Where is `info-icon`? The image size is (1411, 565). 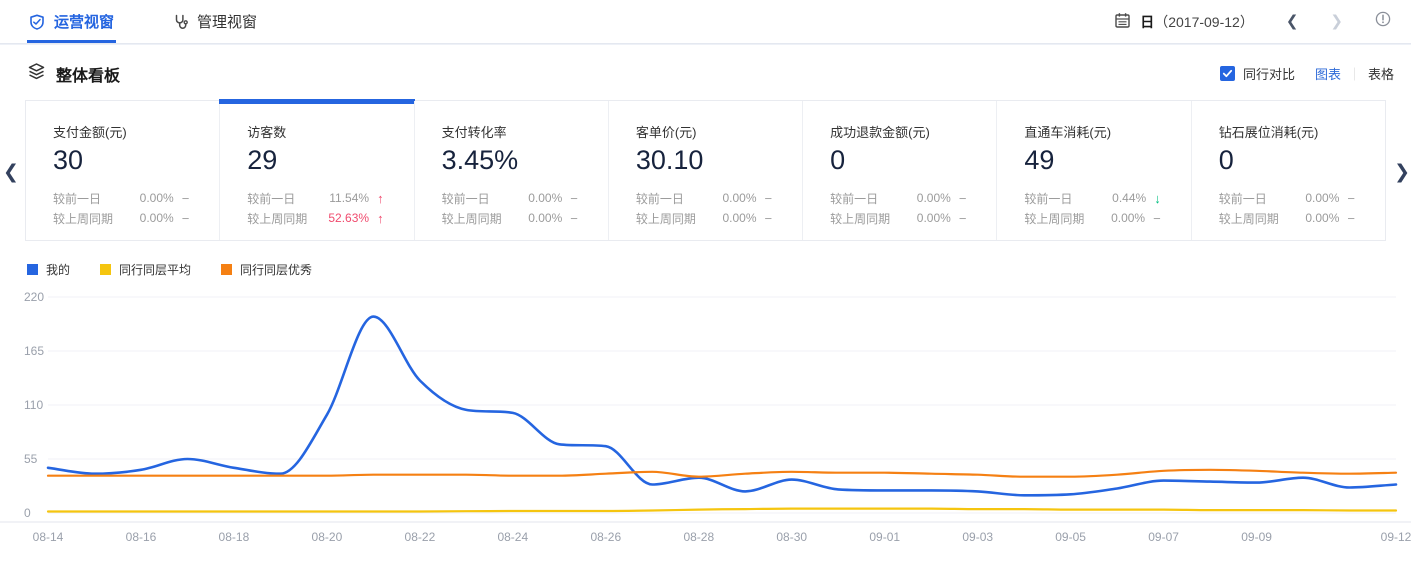 info-icon is located at coordinates (1383, 21).